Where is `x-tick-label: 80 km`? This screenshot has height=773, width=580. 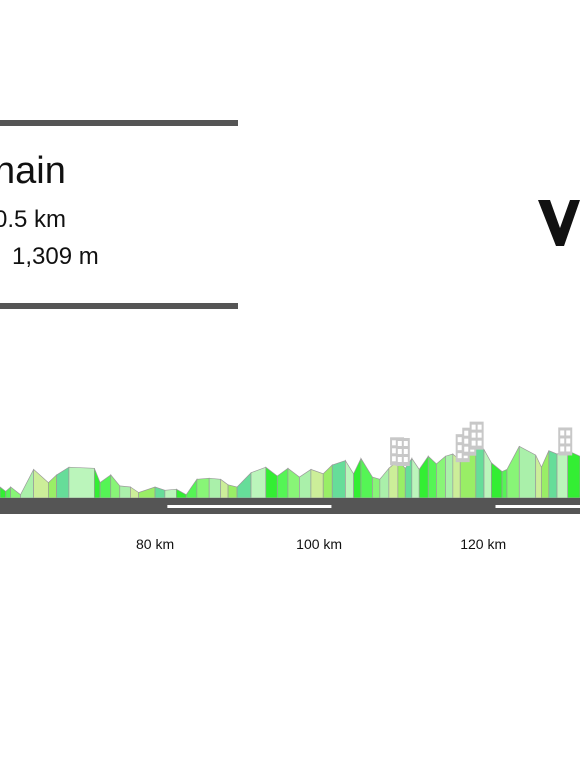
x-tick-label: 80 km is located at coordinates (155, 544).